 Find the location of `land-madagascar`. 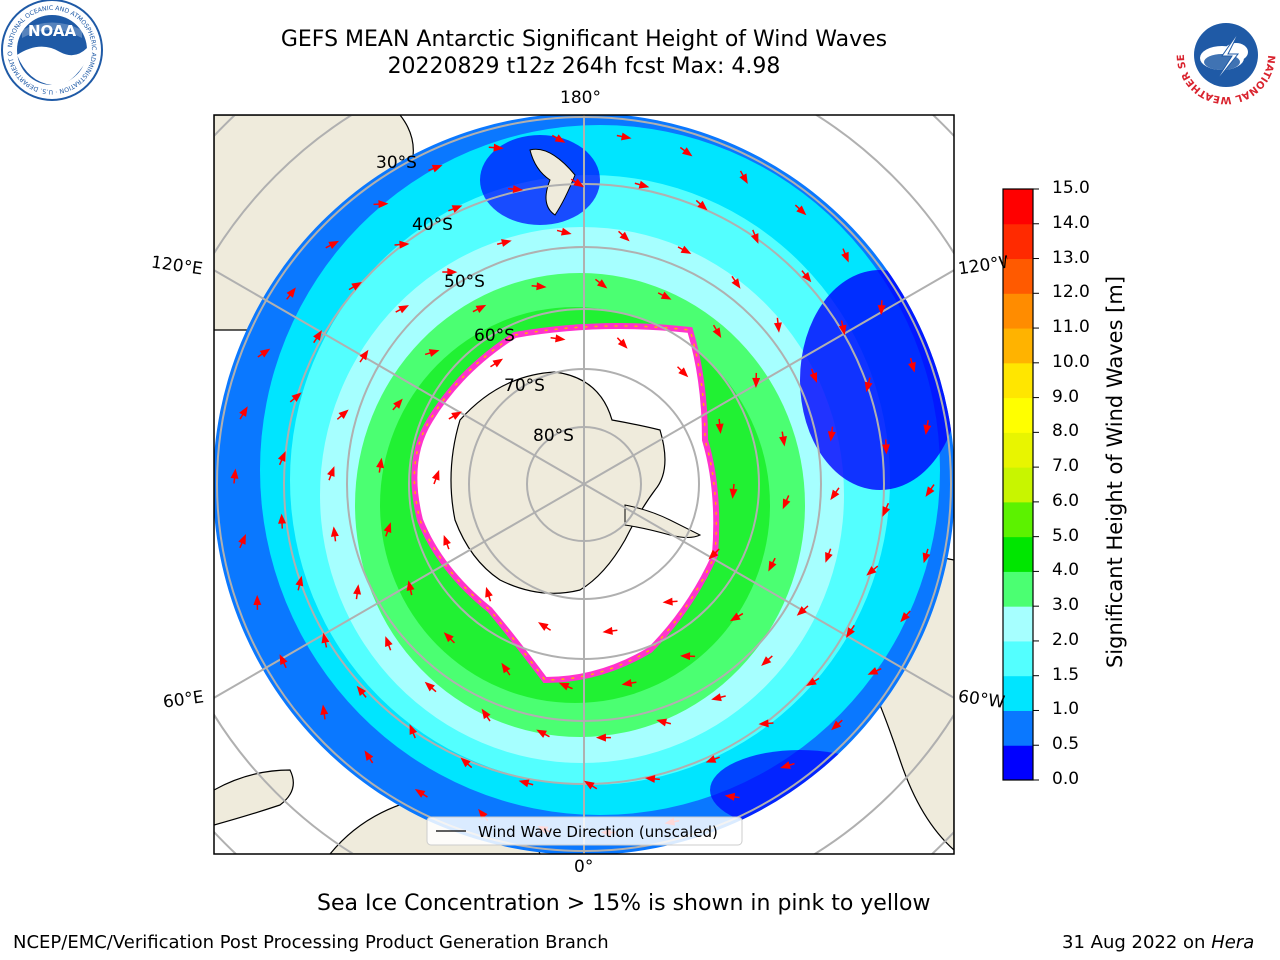

land-madagascar is located at coordinates (254, 797).